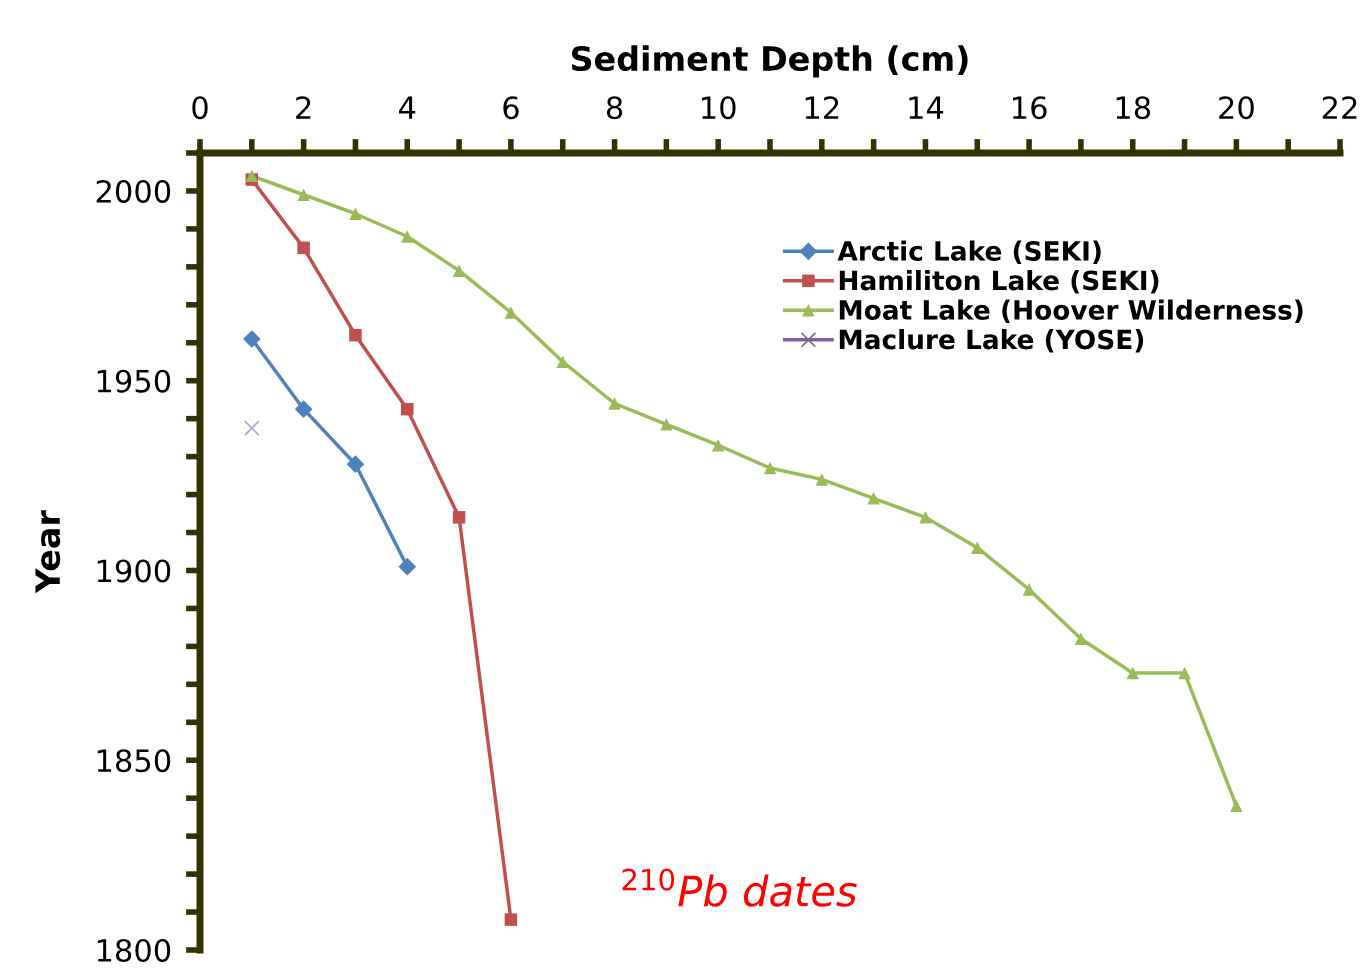  Describe the element at coordinates (999, 282) in the screenshot. I see `legend-label: Hamiliton Lake (SEKI)` at that location.